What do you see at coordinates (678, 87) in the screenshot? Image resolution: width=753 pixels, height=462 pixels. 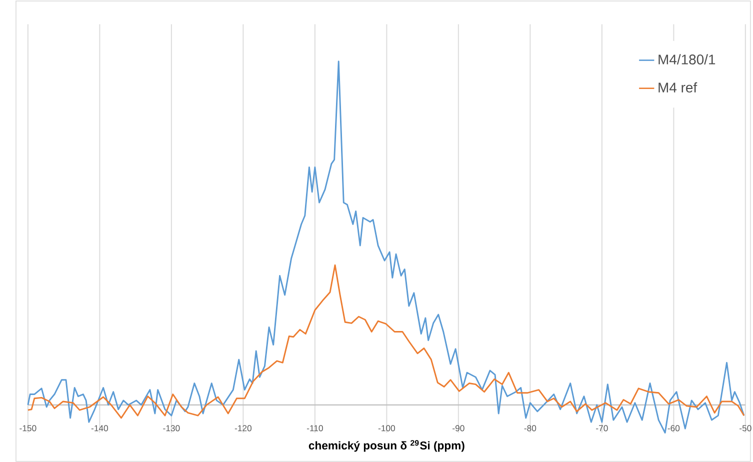 I see `legend-label: M4 ref` at bounding box center [678, 87].